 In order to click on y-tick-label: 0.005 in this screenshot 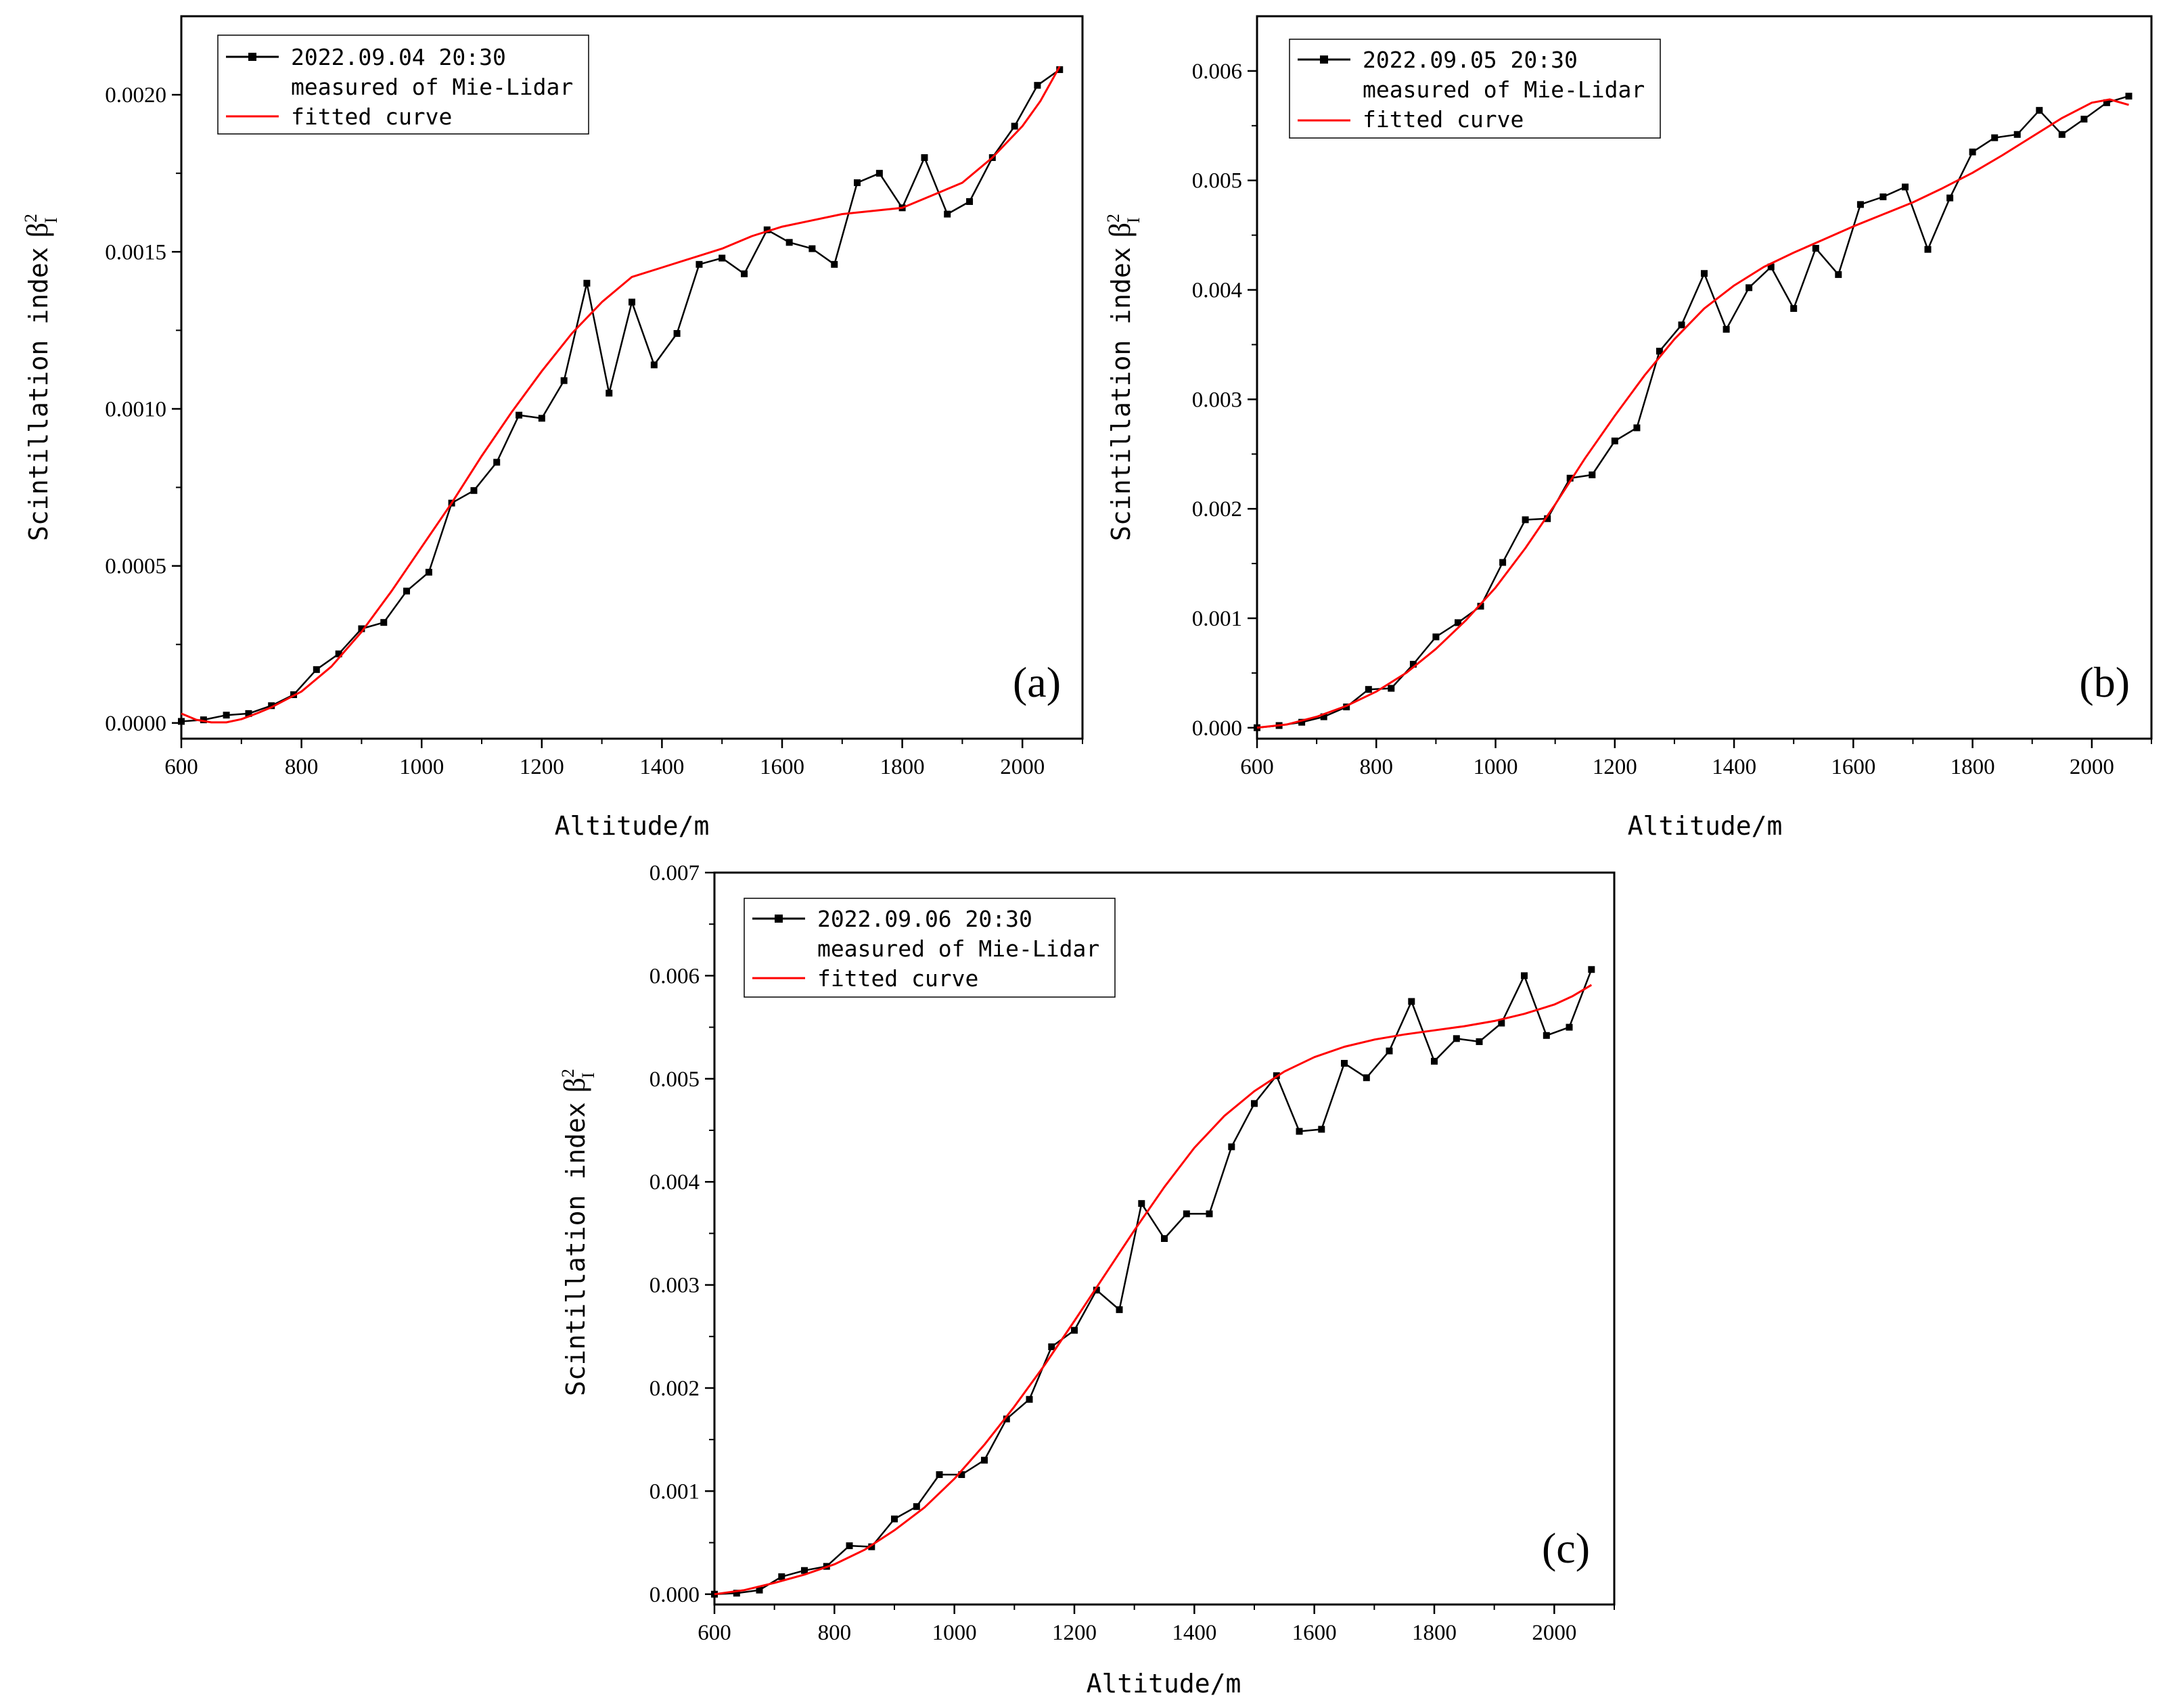, I will do `click(674, 1079)`.